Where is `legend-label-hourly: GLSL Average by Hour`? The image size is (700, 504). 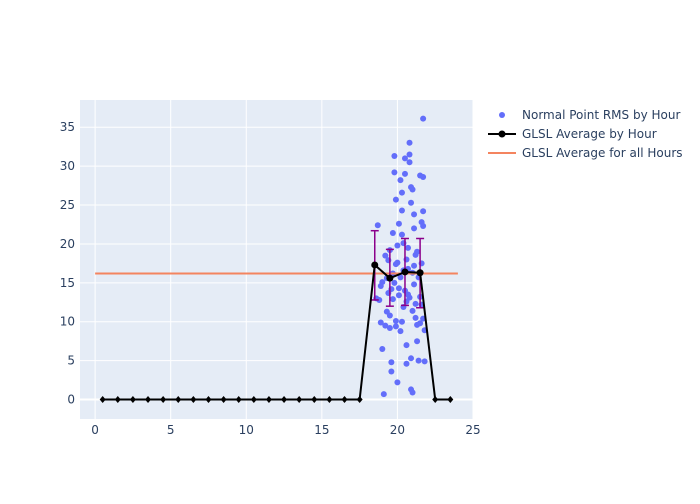 legend-label-hourly: GLSL Average by Hour is located at coordinates (589, 134).